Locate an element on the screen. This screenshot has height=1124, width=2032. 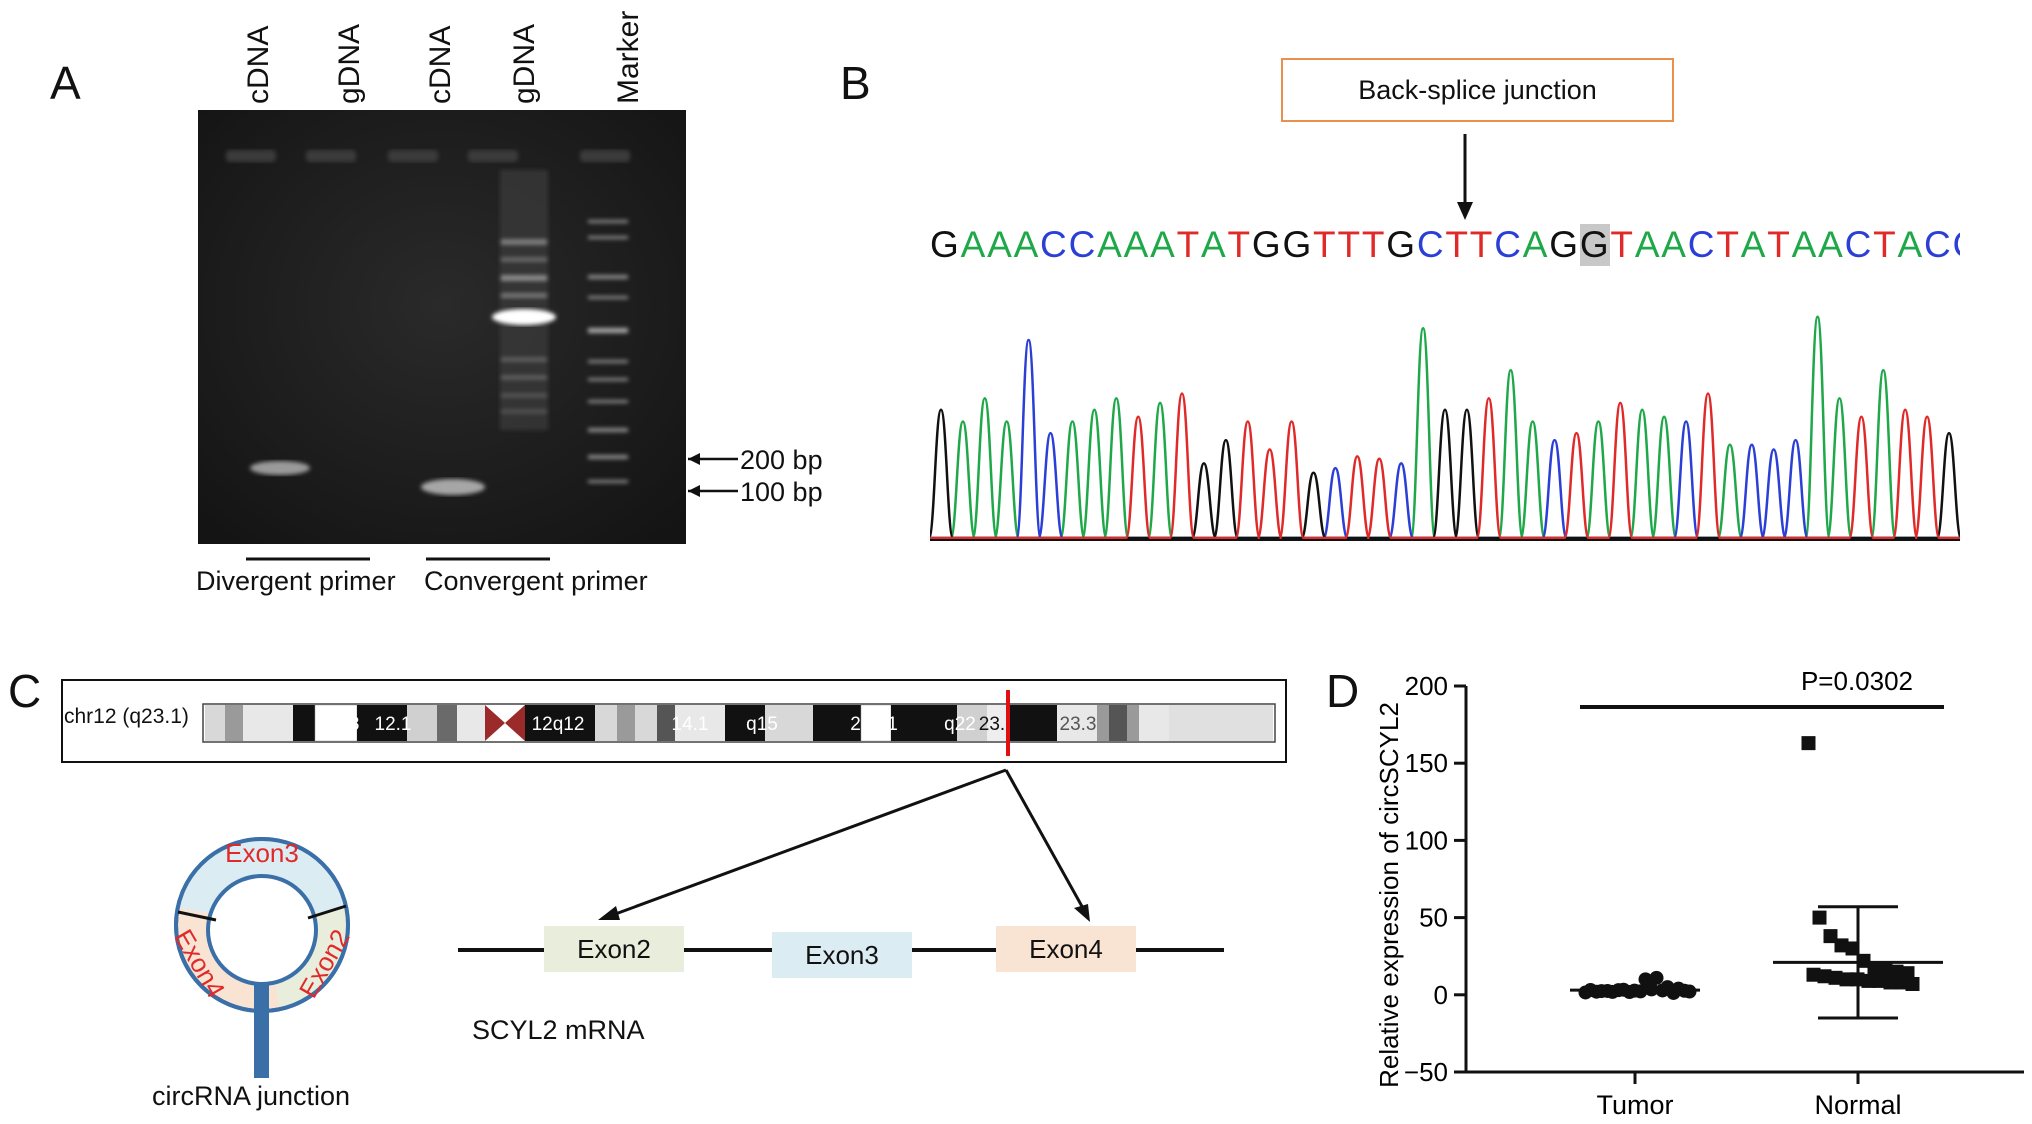
mrna-exon4-label: Exon4 is located at coordinates (1066, 949).